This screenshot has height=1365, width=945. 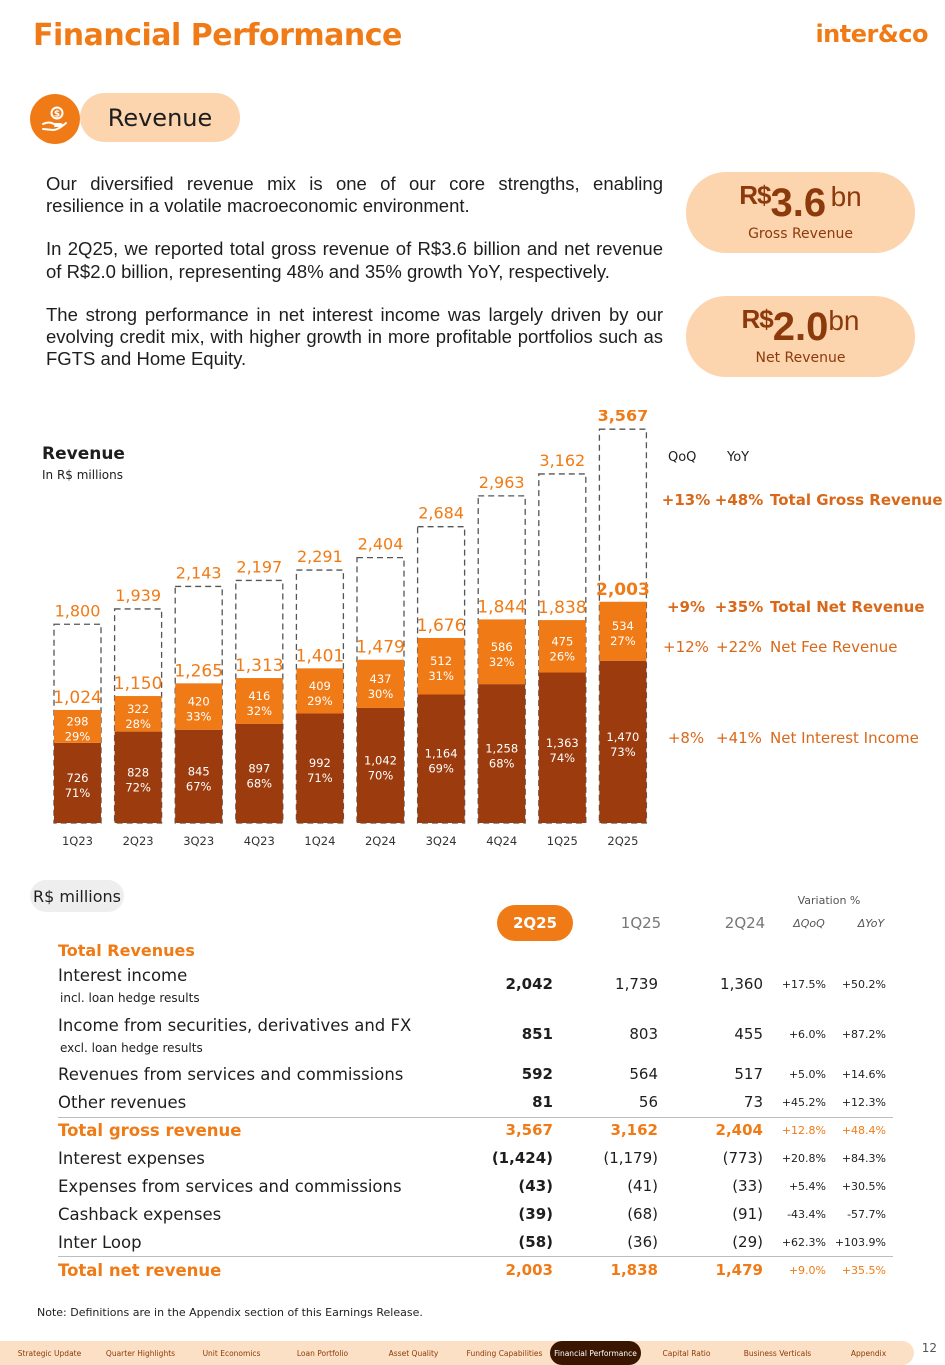 What do you see at coordinates (798, 203) in the screenshot?
I see `kpi-value: 3.6` at bounding box center [798, 203].